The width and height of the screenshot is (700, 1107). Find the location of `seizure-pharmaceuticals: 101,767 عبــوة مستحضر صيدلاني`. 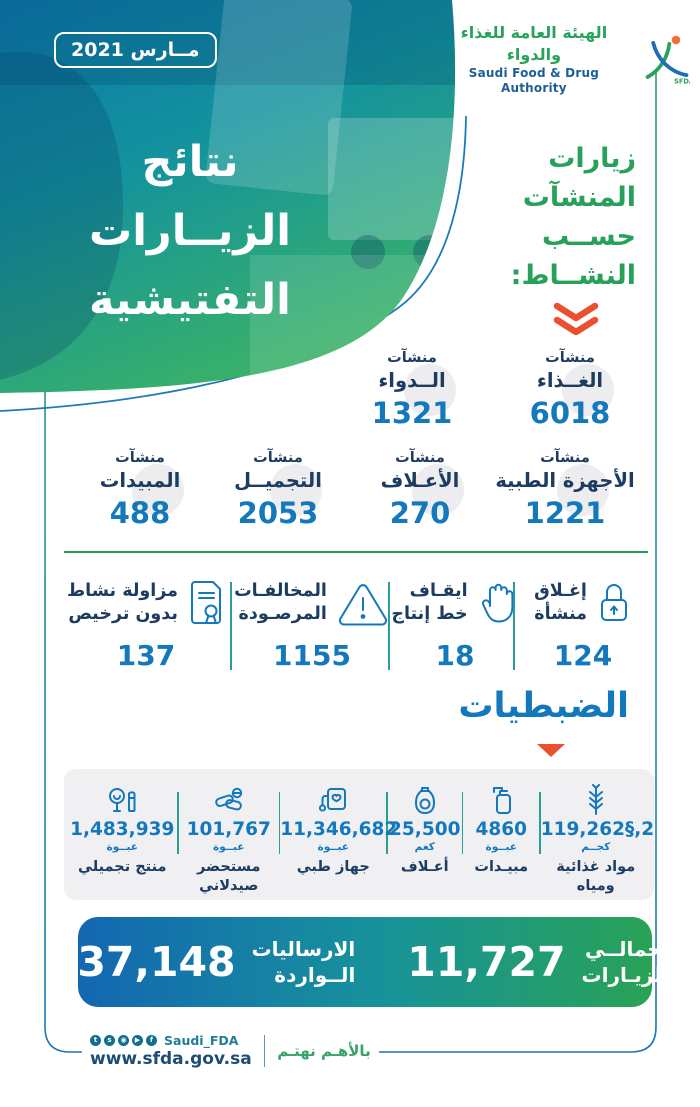

seizure-pharmaceuticals: 101,767 عبــوة مستحضر صيدلاني is located at coordinates (229, 840).